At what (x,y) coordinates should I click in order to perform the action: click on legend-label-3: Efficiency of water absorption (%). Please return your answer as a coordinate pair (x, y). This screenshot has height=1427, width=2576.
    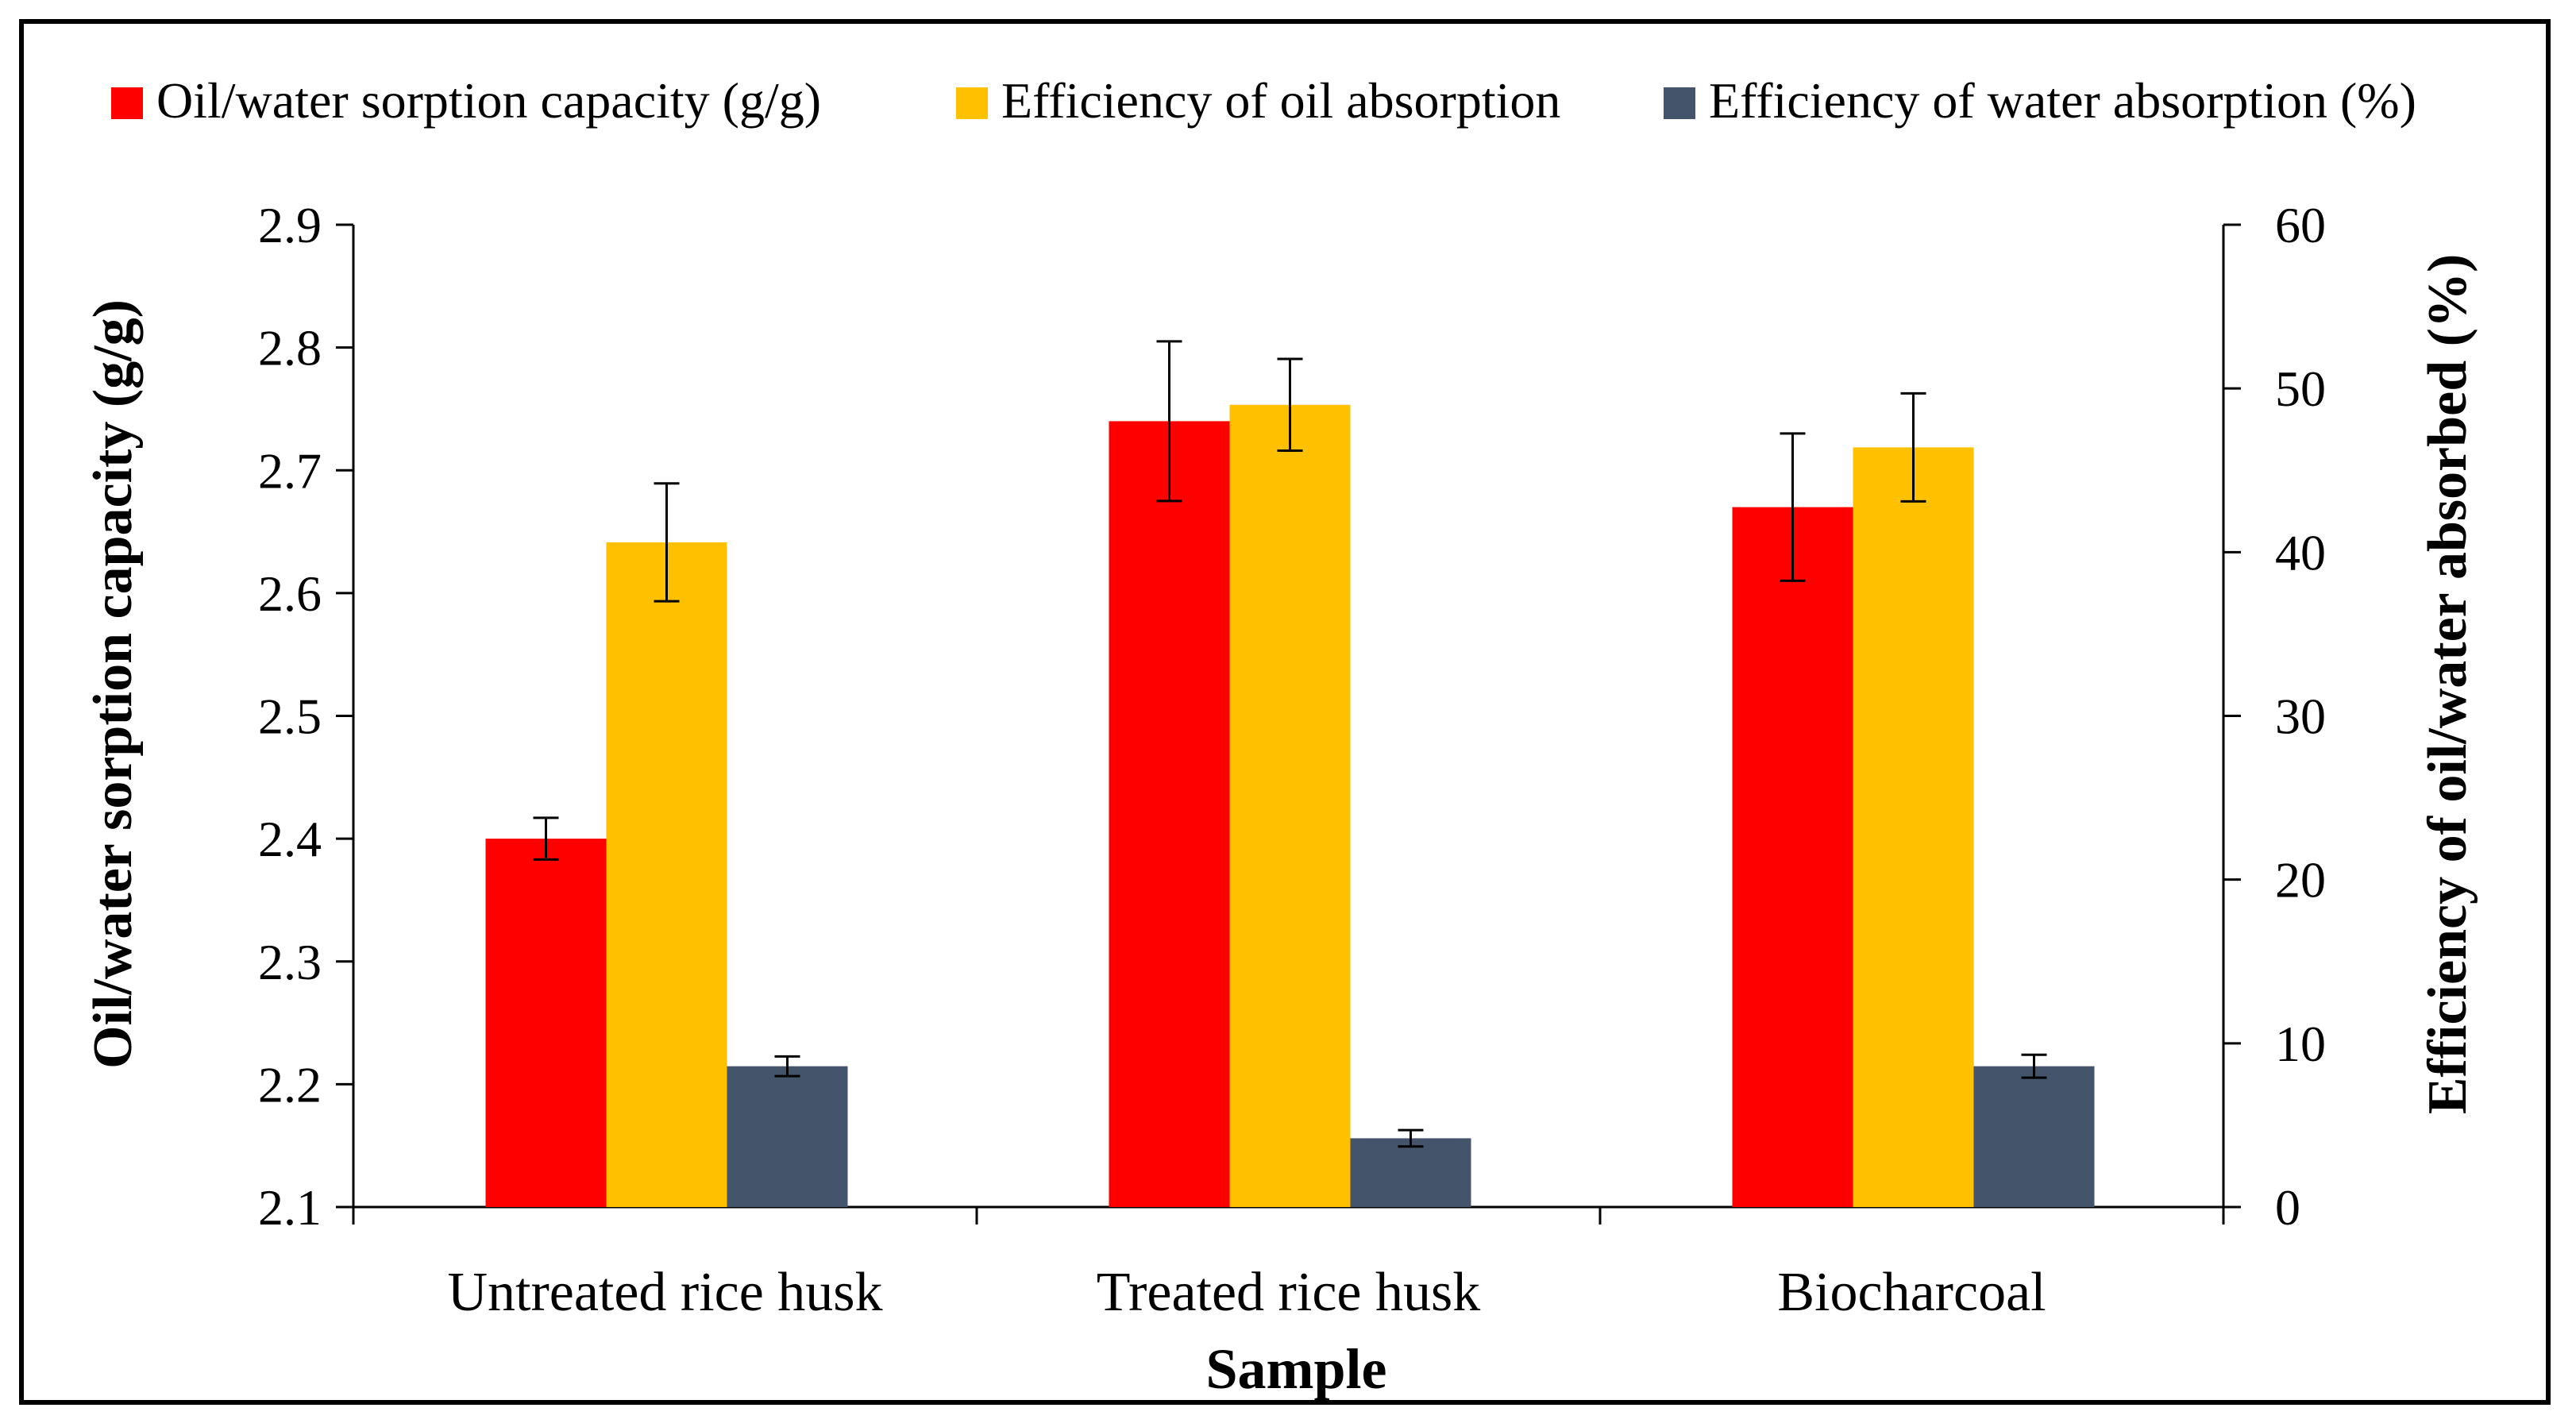
    Looking at the image, I should click on (2062, 100).